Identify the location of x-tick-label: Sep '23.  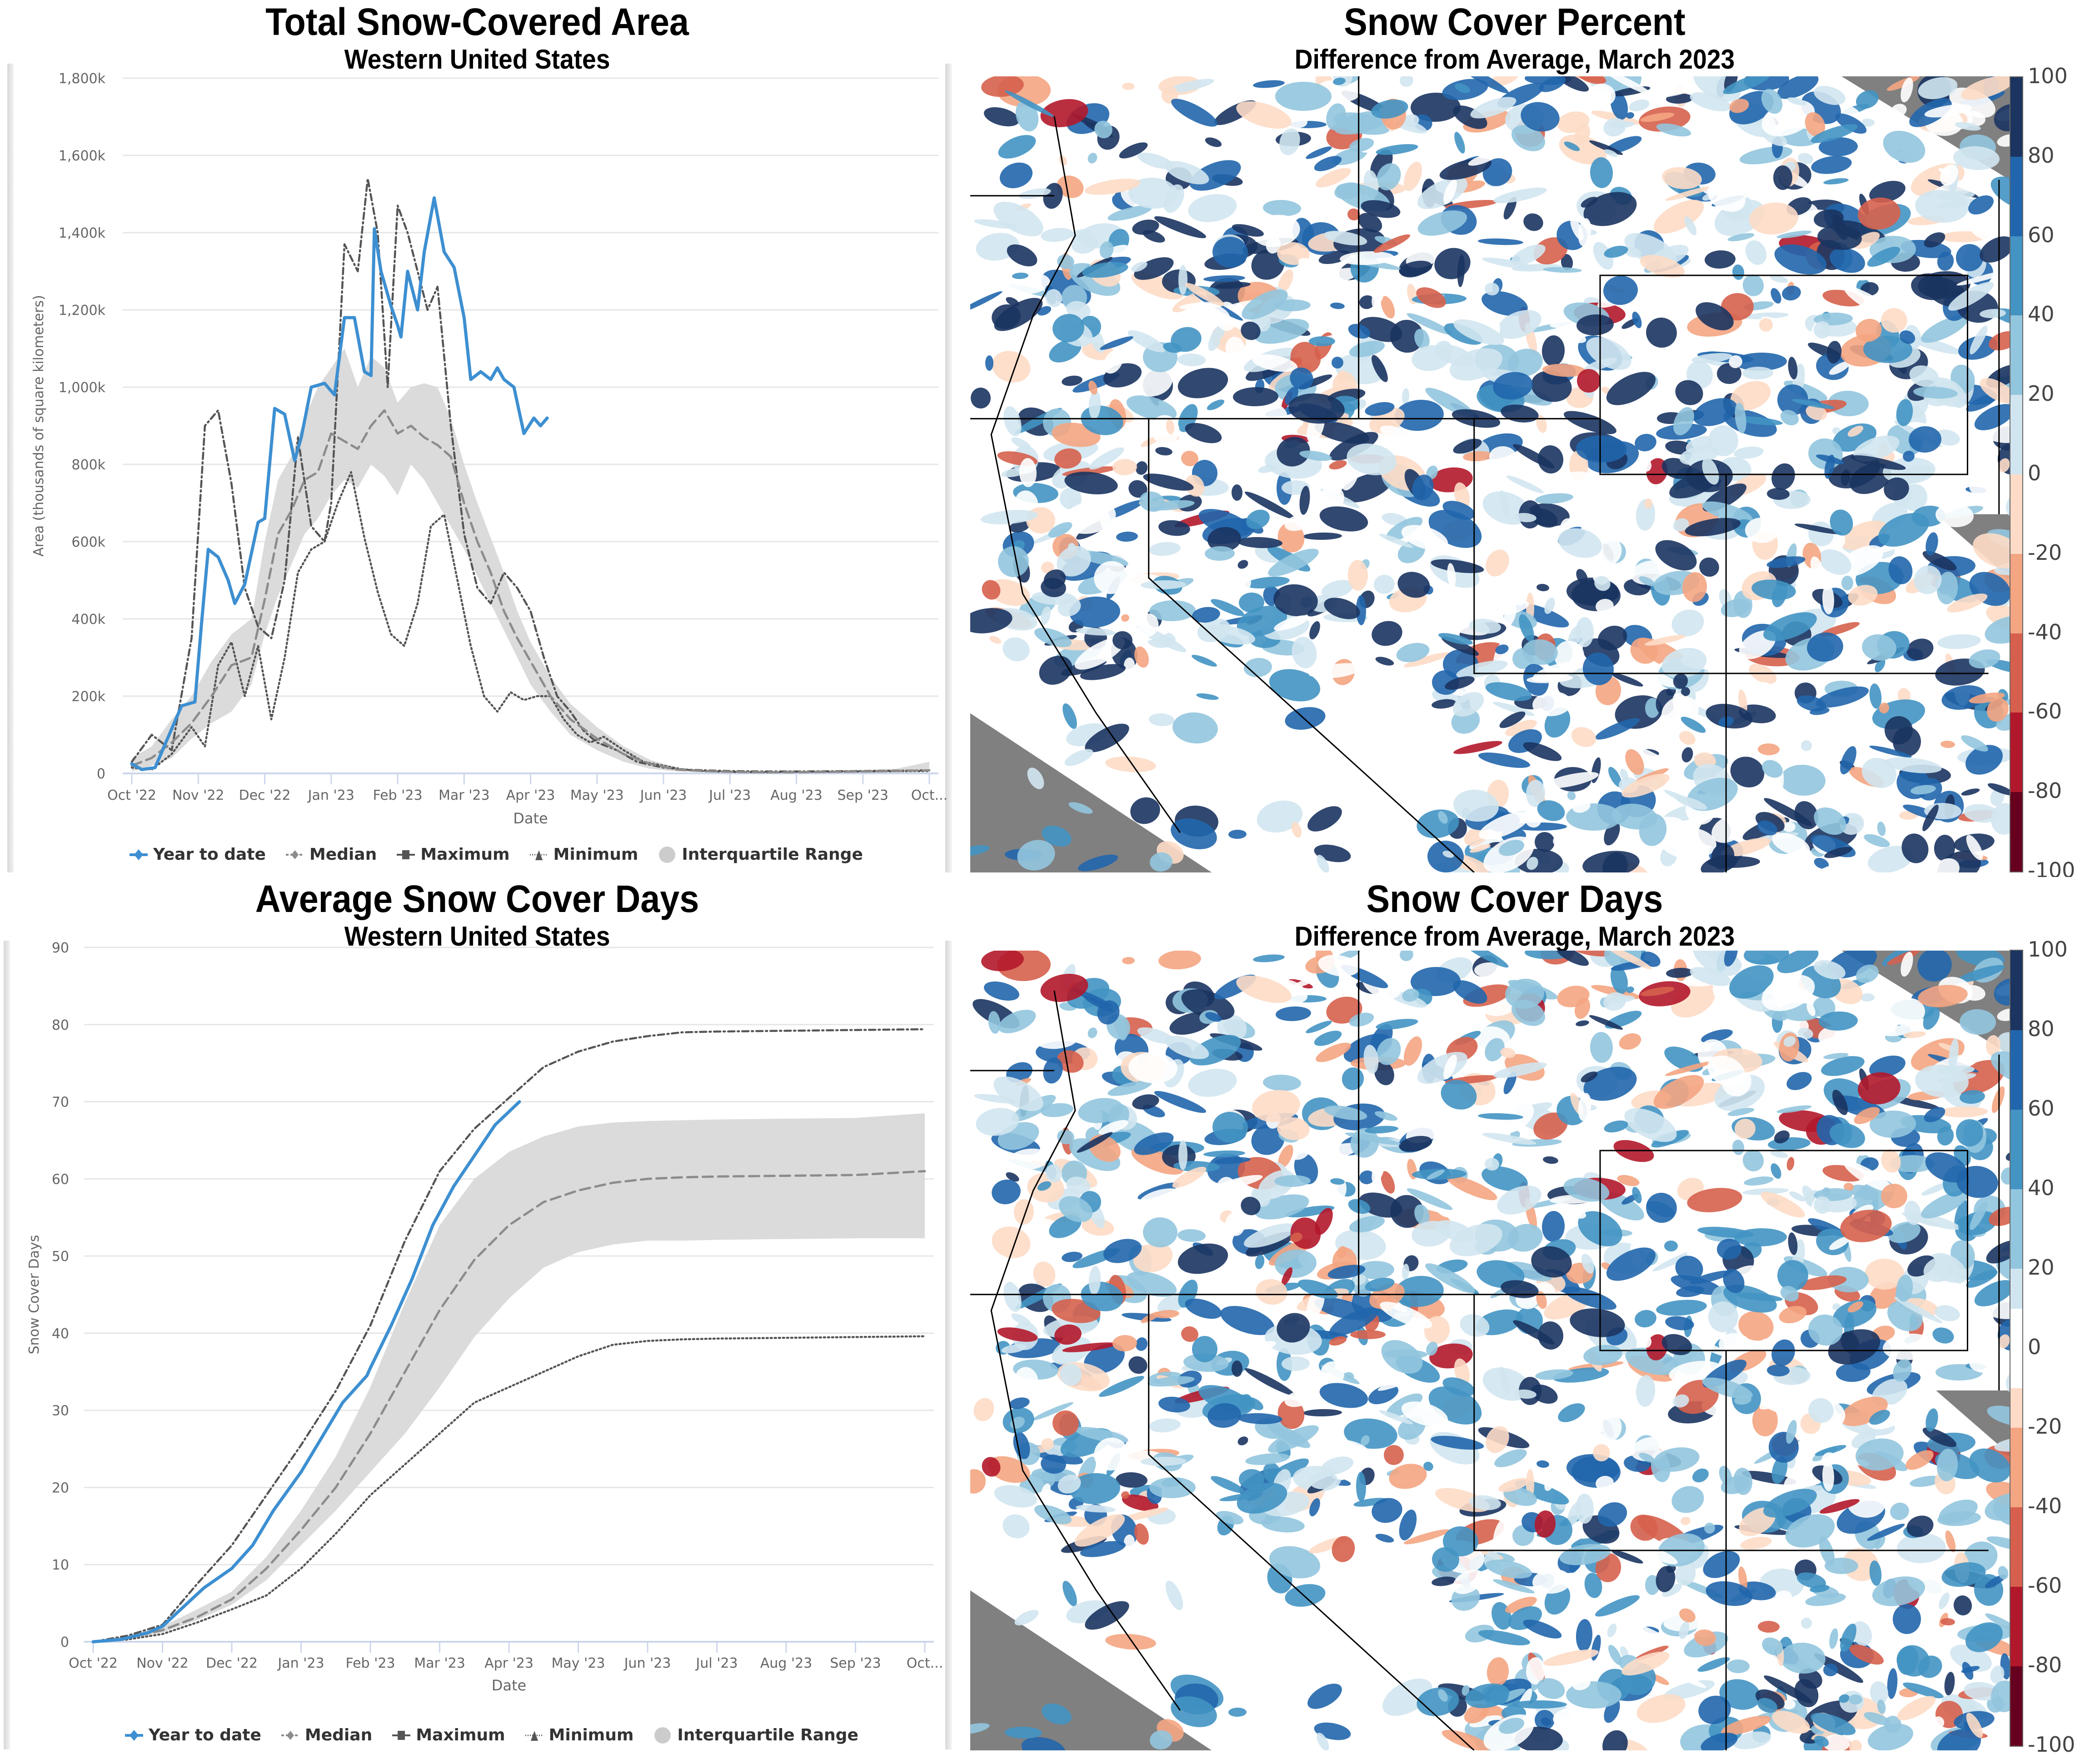
(863, 795).